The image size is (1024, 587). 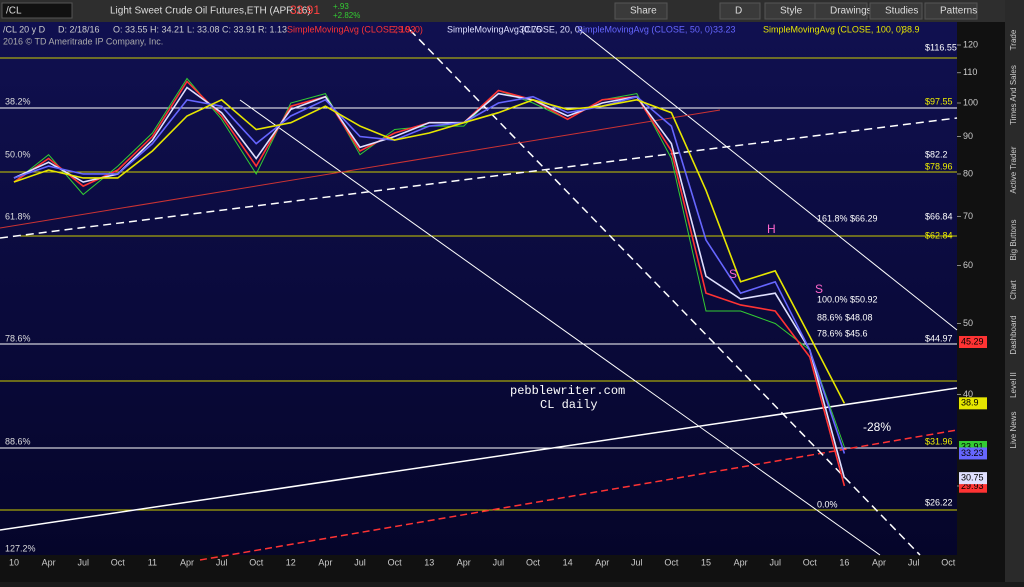 I want to click on symbol-box, so click(x=37, y=10).